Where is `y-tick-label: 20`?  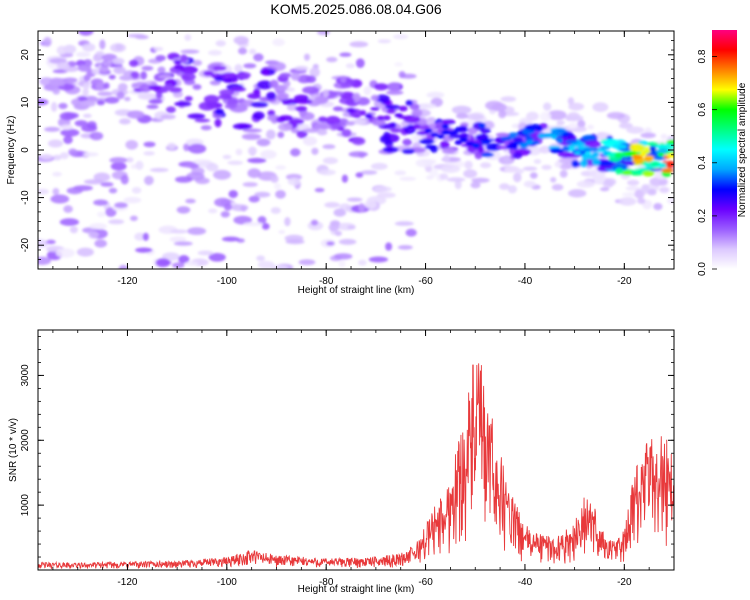
y-tick-label: 20 is located at coordinates (25, 55).